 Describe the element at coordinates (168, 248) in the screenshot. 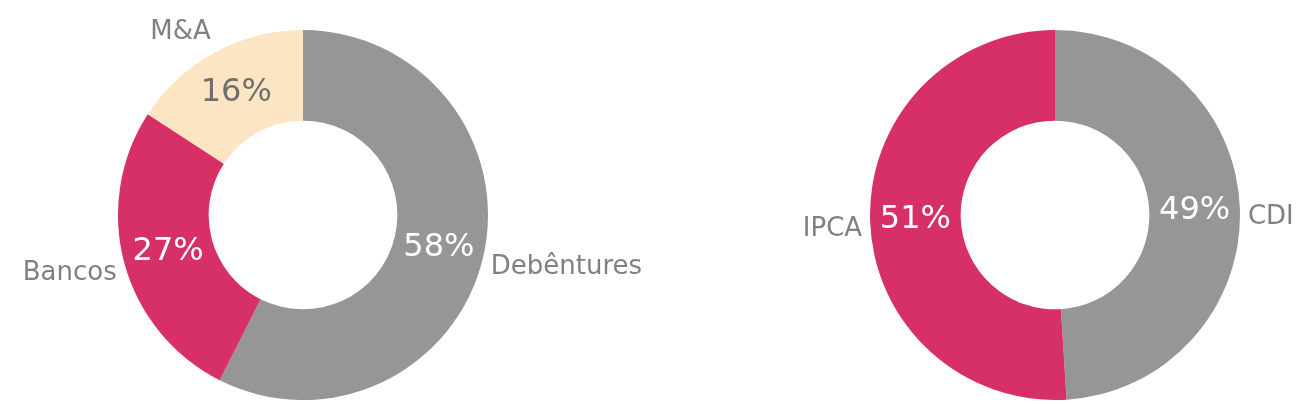

I see `data-label: 27%` at that location.